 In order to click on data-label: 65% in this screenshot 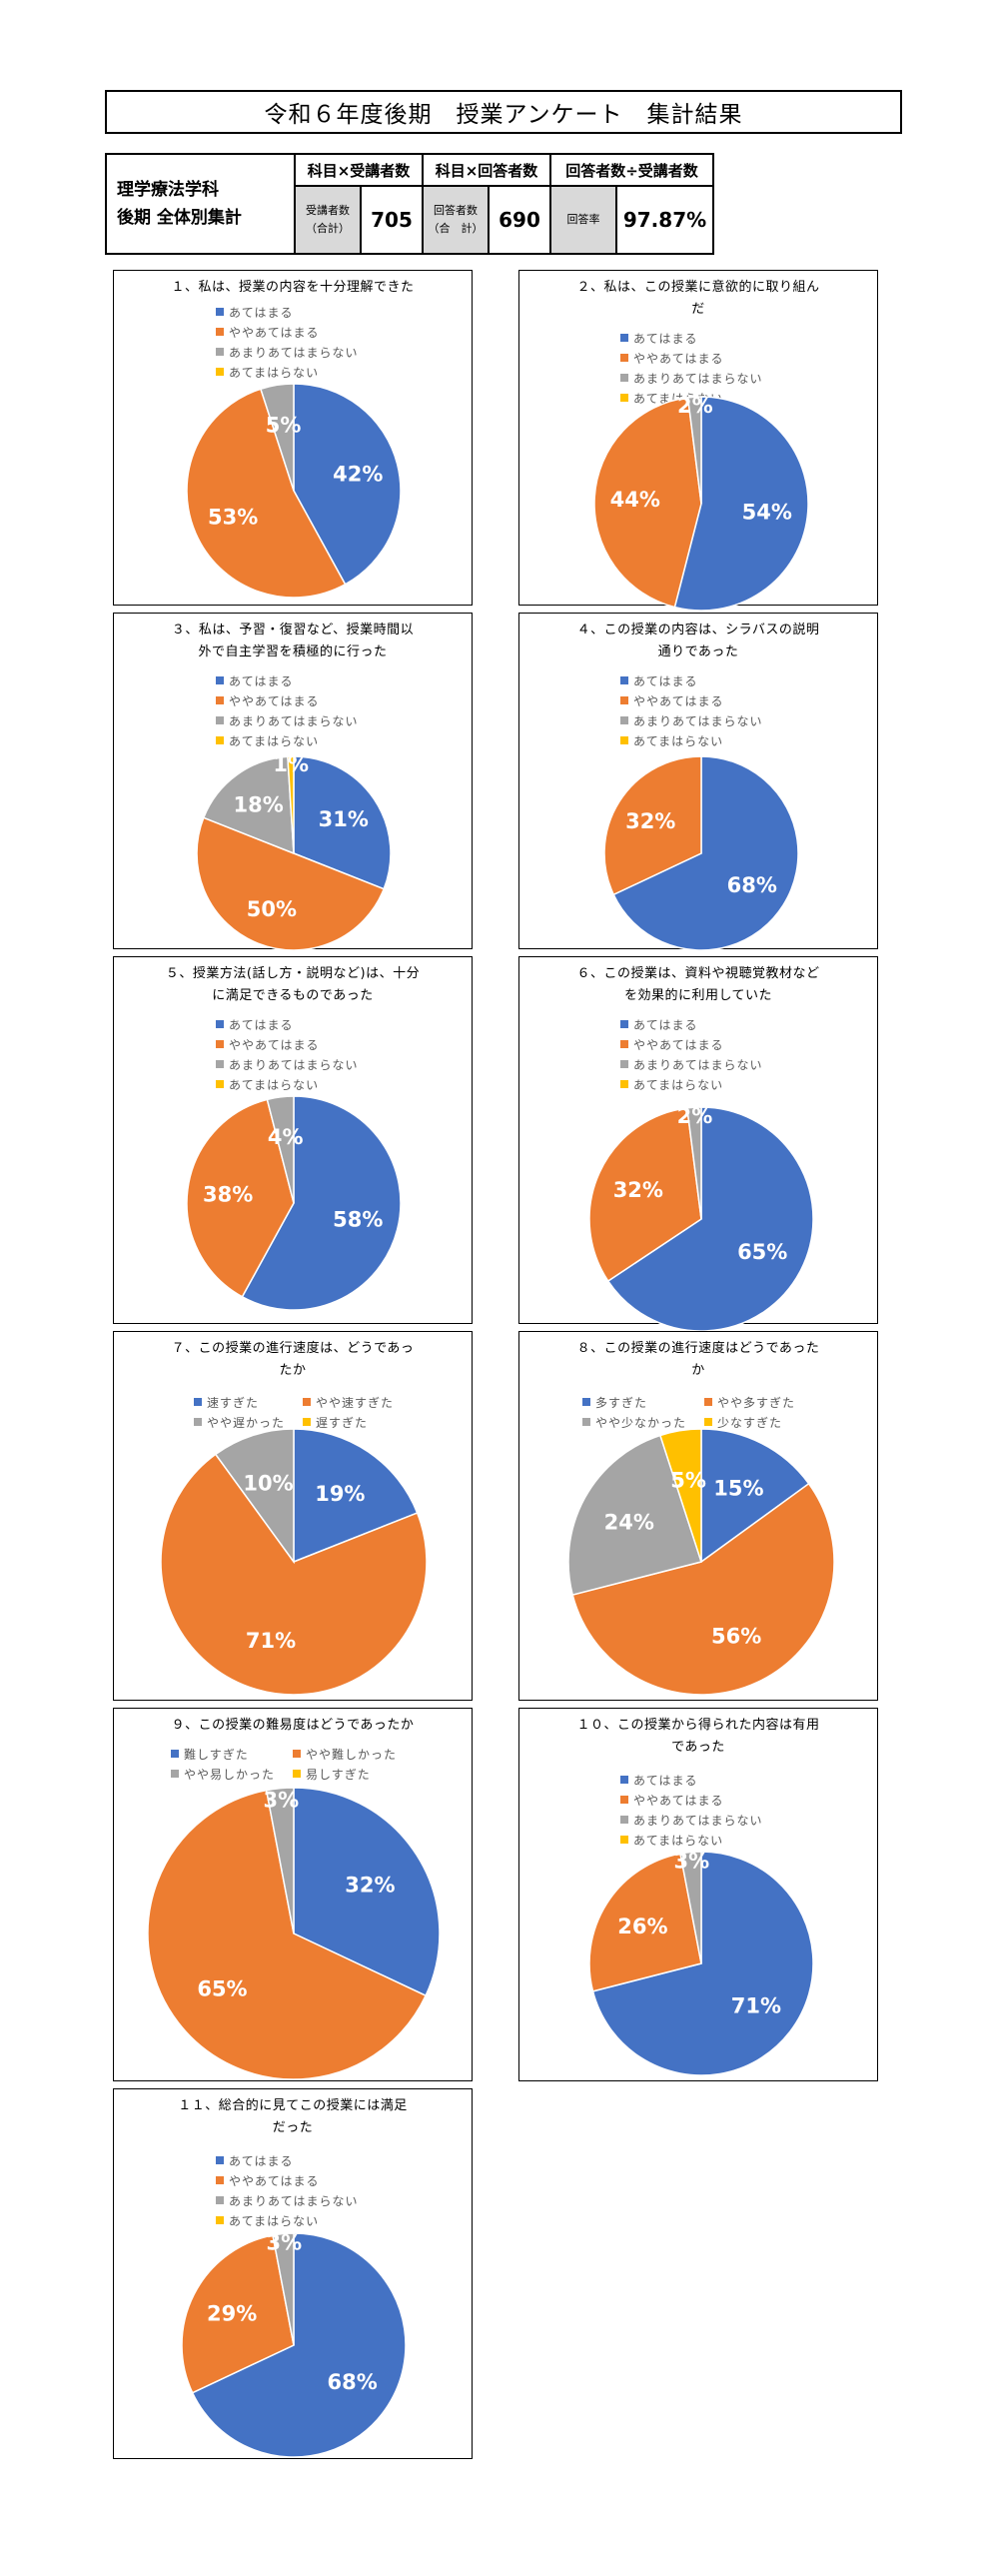, I will do `click(222, 1988)`.